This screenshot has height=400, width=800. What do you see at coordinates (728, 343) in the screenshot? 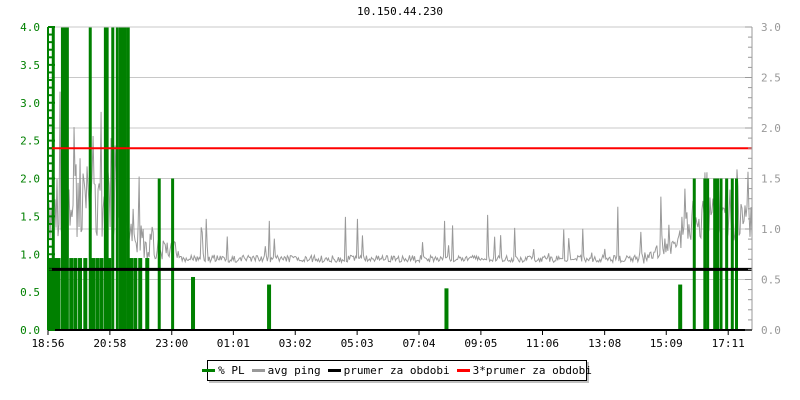
I see `axis-tick-label-x: 17:11` at bounding box center [728, 343].